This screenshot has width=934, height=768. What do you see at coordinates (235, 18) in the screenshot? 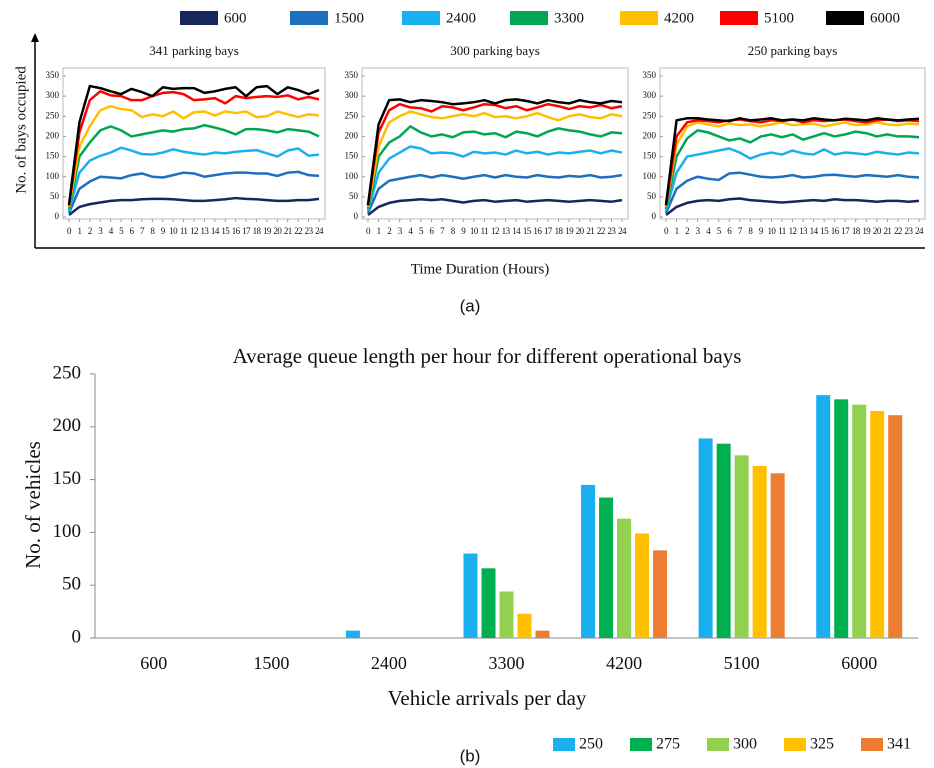
I see `legend-label: 600` at bounding box center [235, 18].